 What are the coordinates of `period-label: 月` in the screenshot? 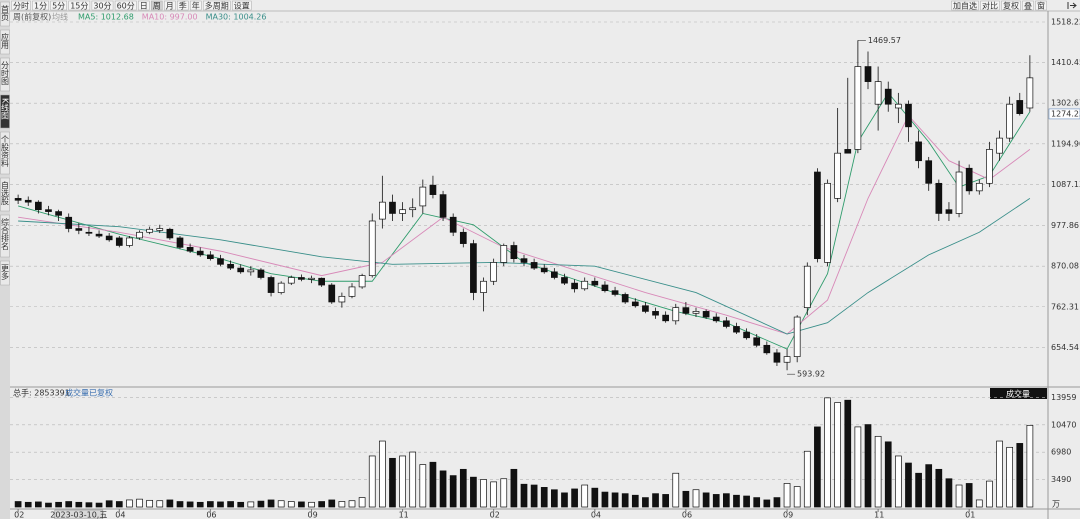 It's located at (170, 6).